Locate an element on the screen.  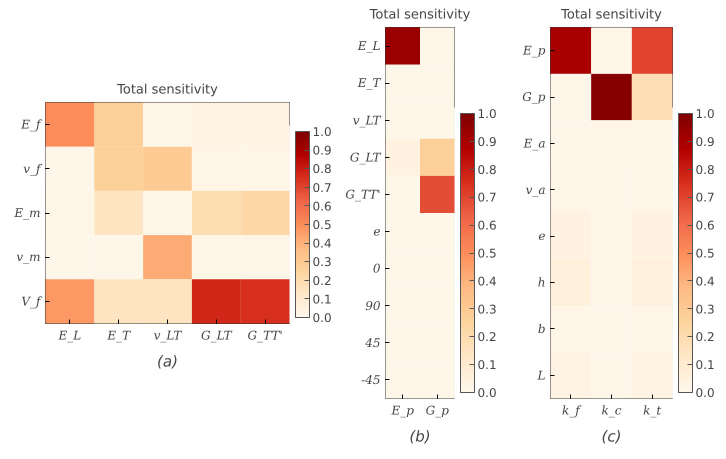
x-tick-label: k_f is located at coordinates (572, 411).